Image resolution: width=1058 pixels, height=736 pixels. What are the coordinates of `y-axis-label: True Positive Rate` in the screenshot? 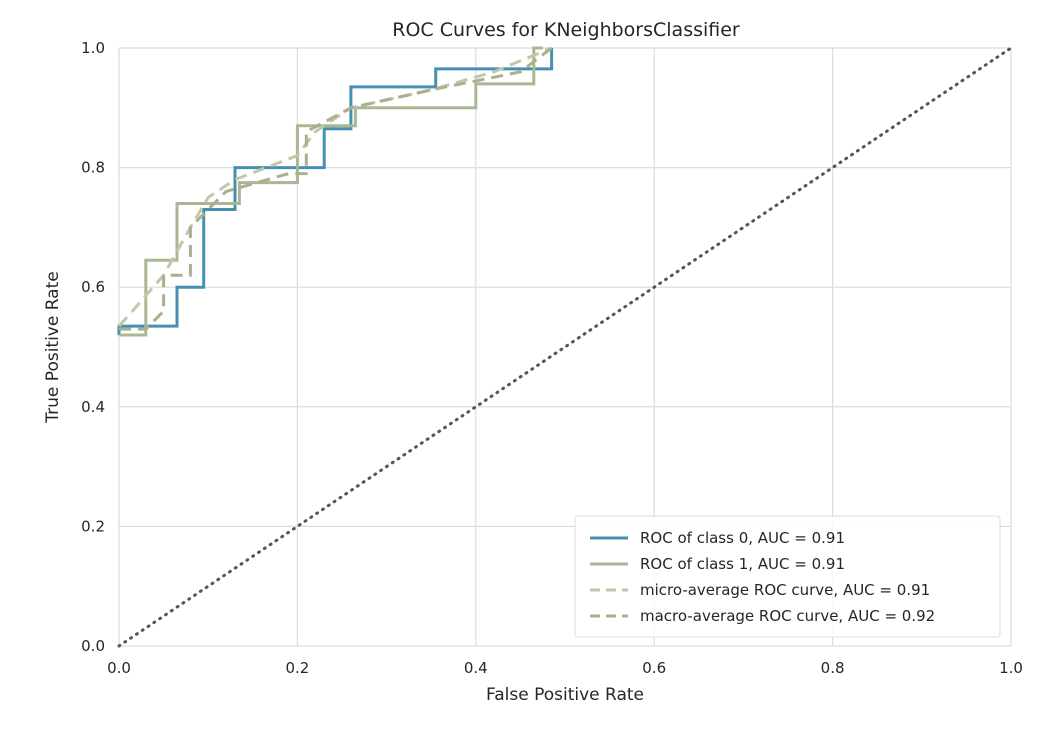 It's located at (53, 347).